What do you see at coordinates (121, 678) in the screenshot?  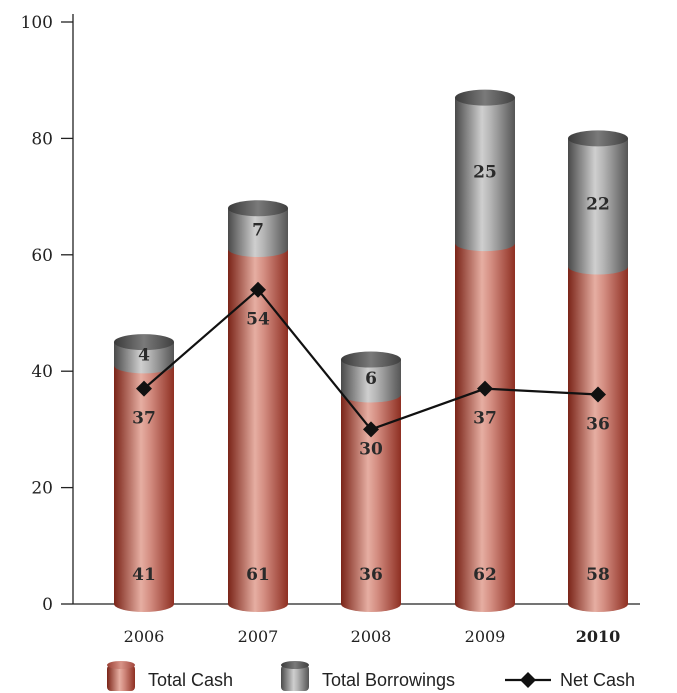 I see `legend-swatch-total-cash` at bounding box center [121, 678].